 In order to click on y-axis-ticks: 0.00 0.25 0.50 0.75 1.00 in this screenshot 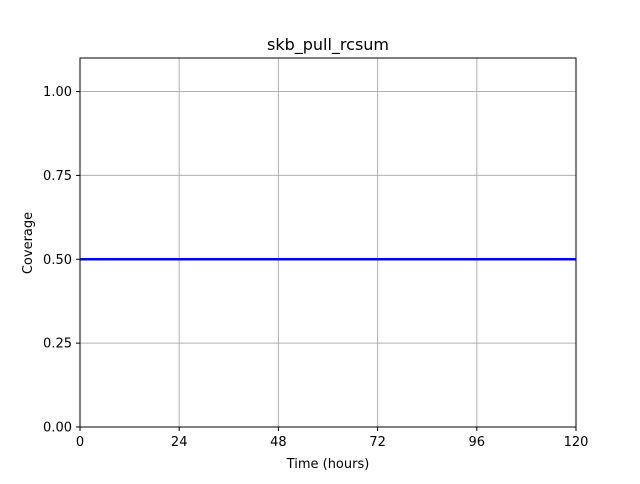, I will do `click(61, 260)`.